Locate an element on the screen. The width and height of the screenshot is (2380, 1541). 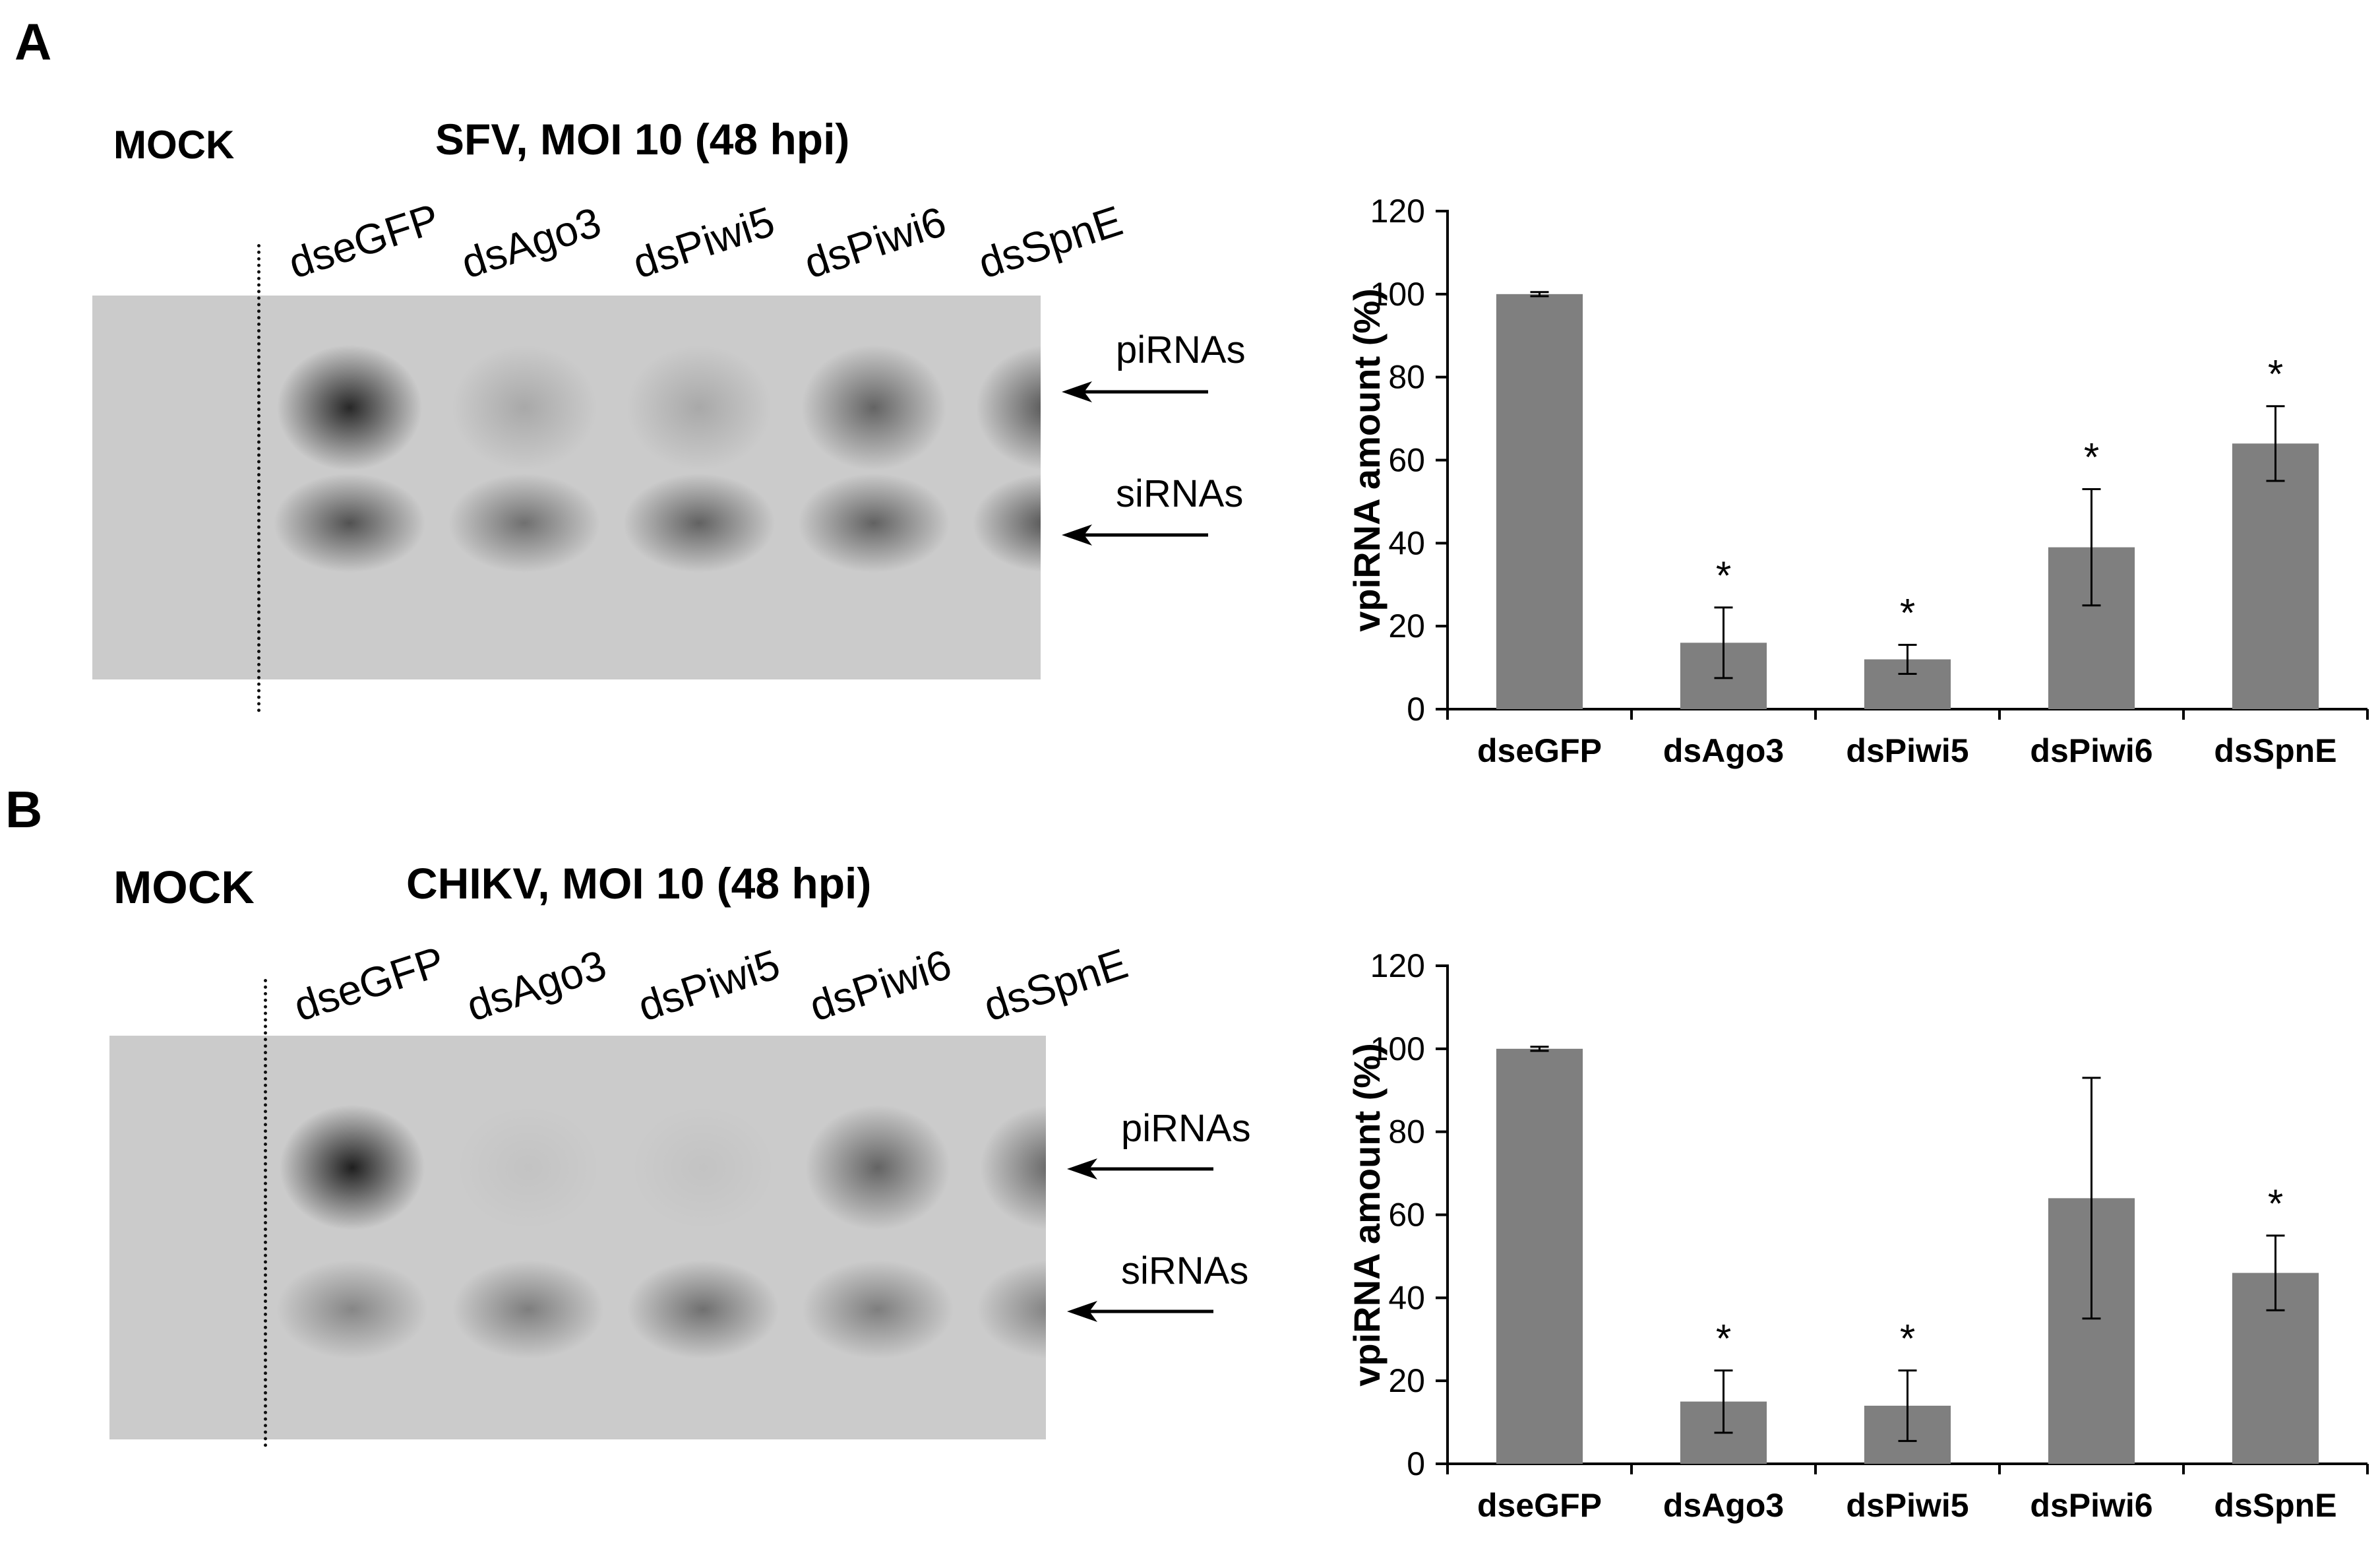
panel-letter-a: A is located at coordinates (33, 42).